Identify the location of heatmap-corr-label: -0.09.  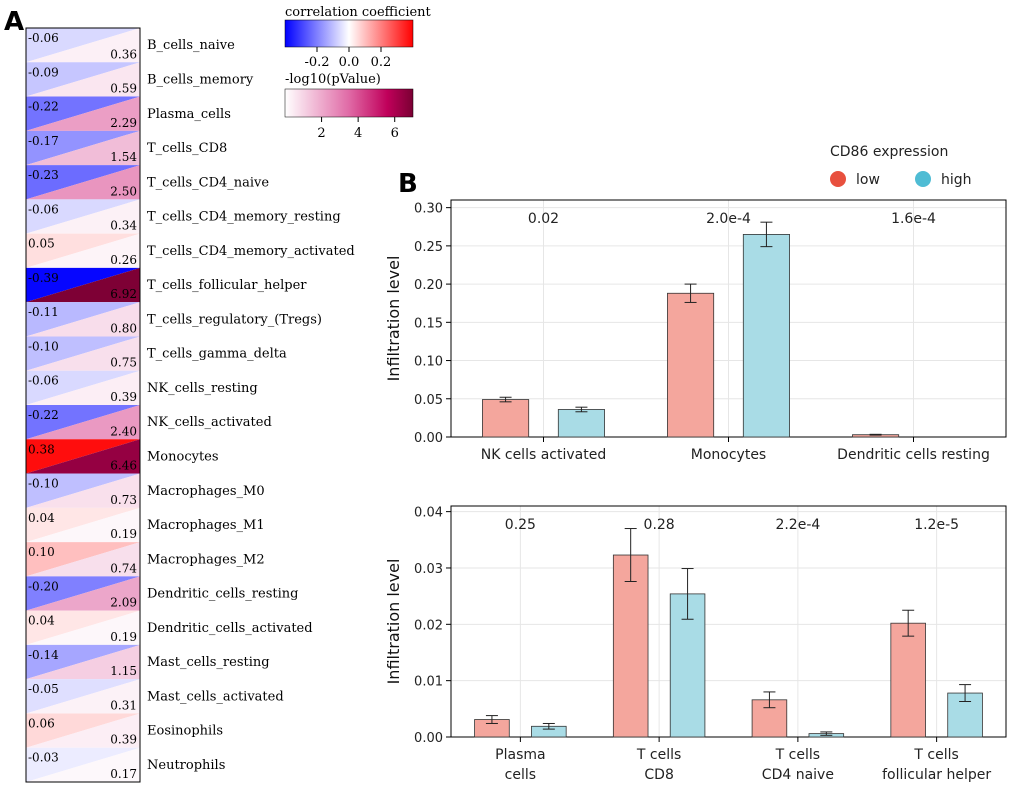
(43, 72).